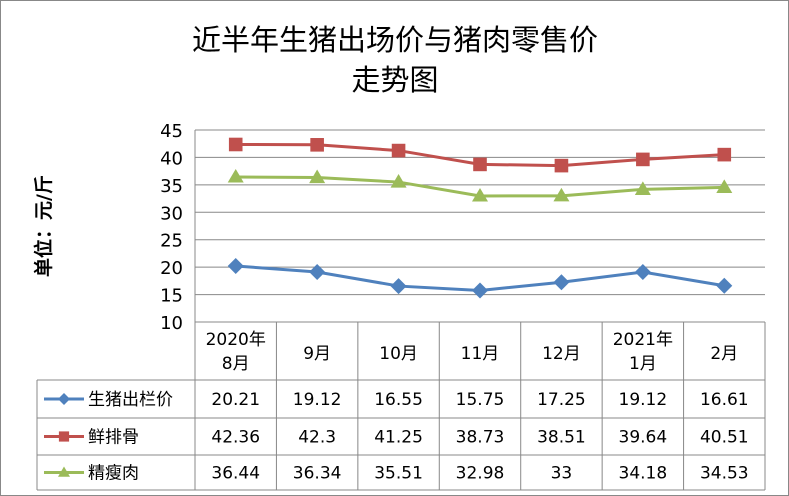 This screenshot has height=496, width=789. Describe the element at coordinates (317, 354) in the screenshot. I see `x-category-label: 9月` at that location.